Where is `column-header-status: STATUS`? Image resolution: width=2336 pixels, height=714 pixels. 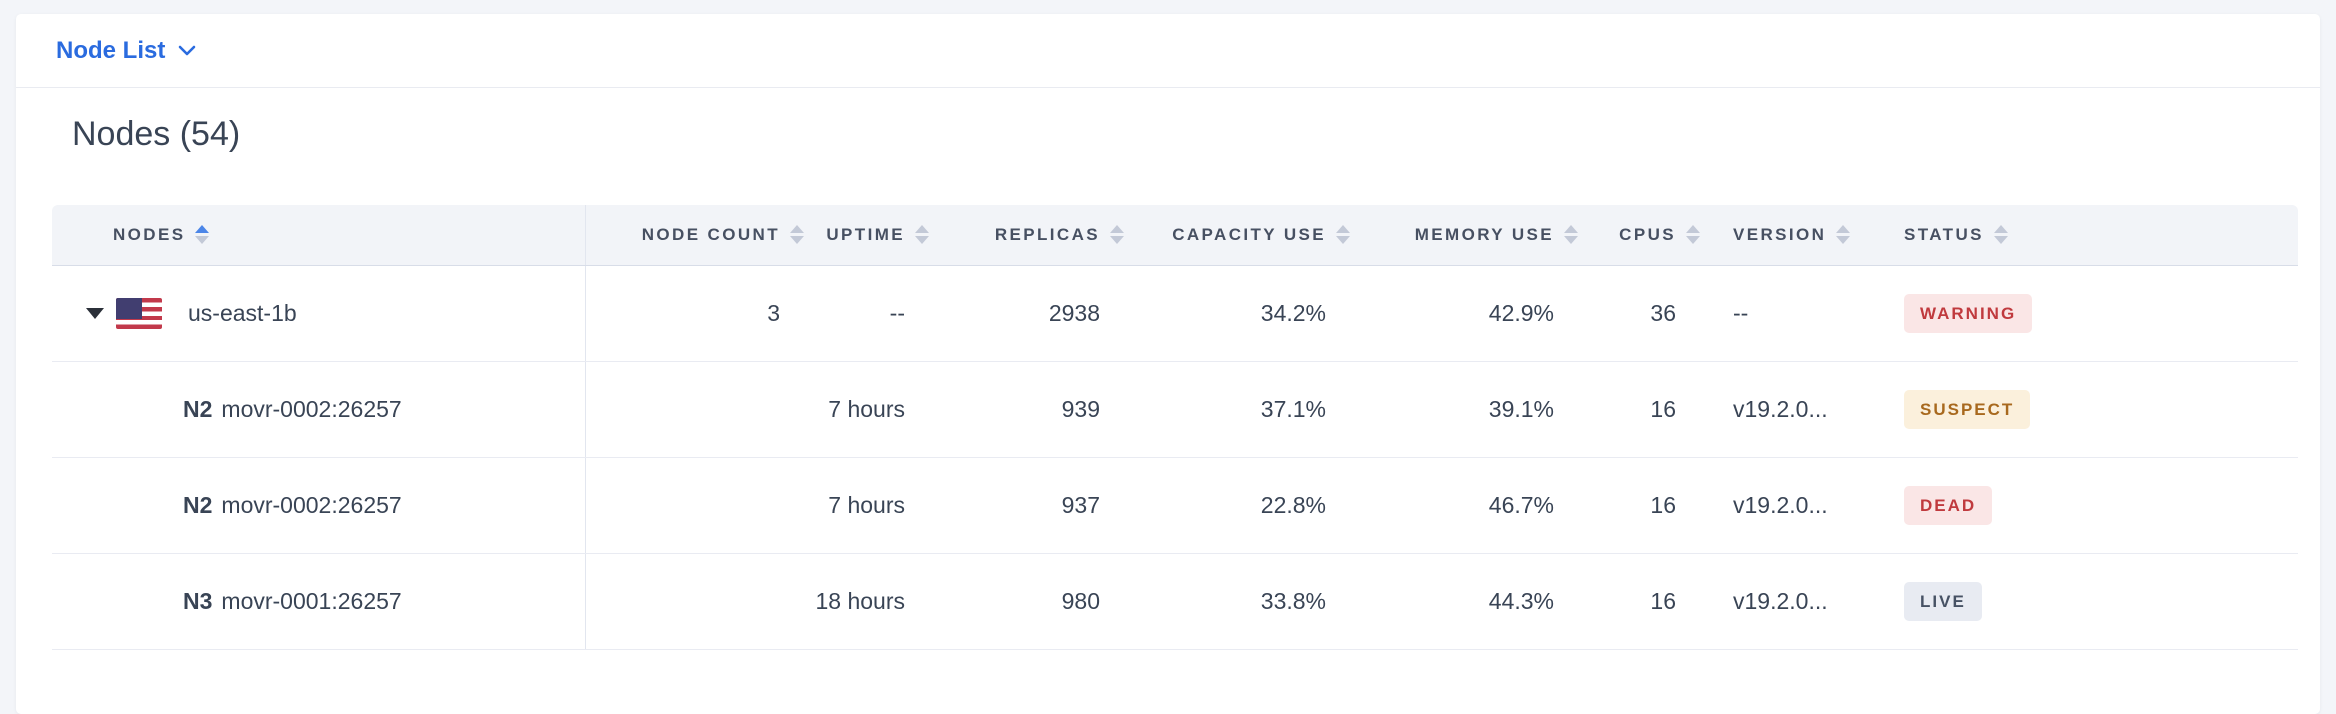 column-header-status: STATUS is located at coordinates (2089, 235).